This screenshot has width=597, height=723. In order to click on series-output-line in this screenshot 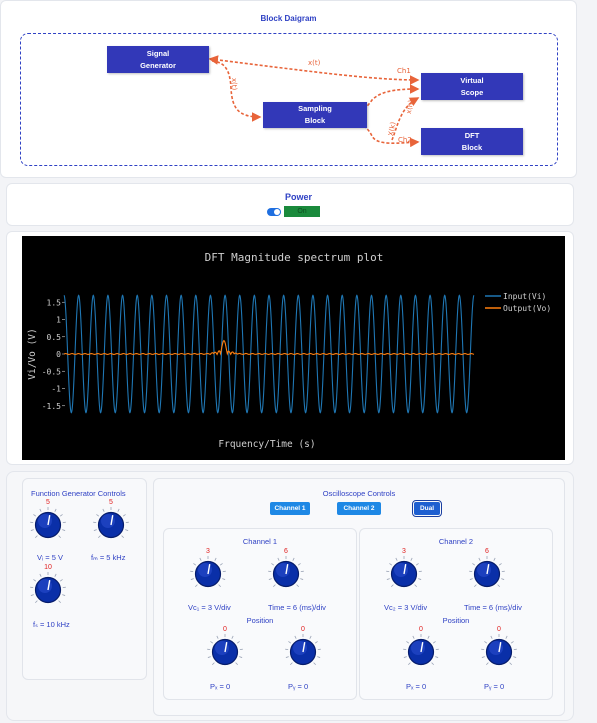, I will do `click(269, 347)`.